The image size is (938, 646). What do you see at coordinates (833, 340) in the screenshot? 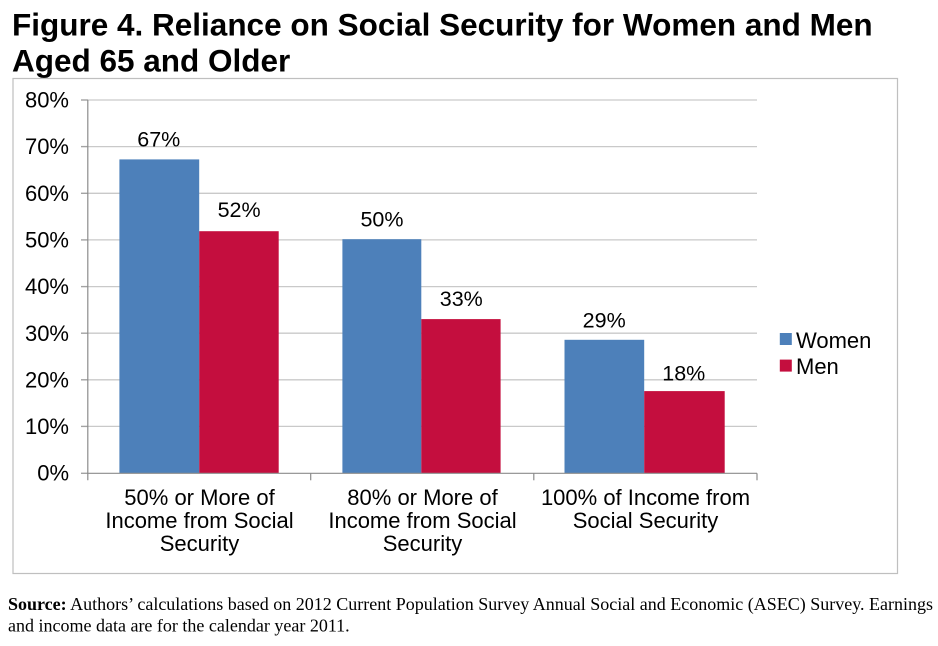
I see `svg-text: Women` at bounding box center [833, 340].